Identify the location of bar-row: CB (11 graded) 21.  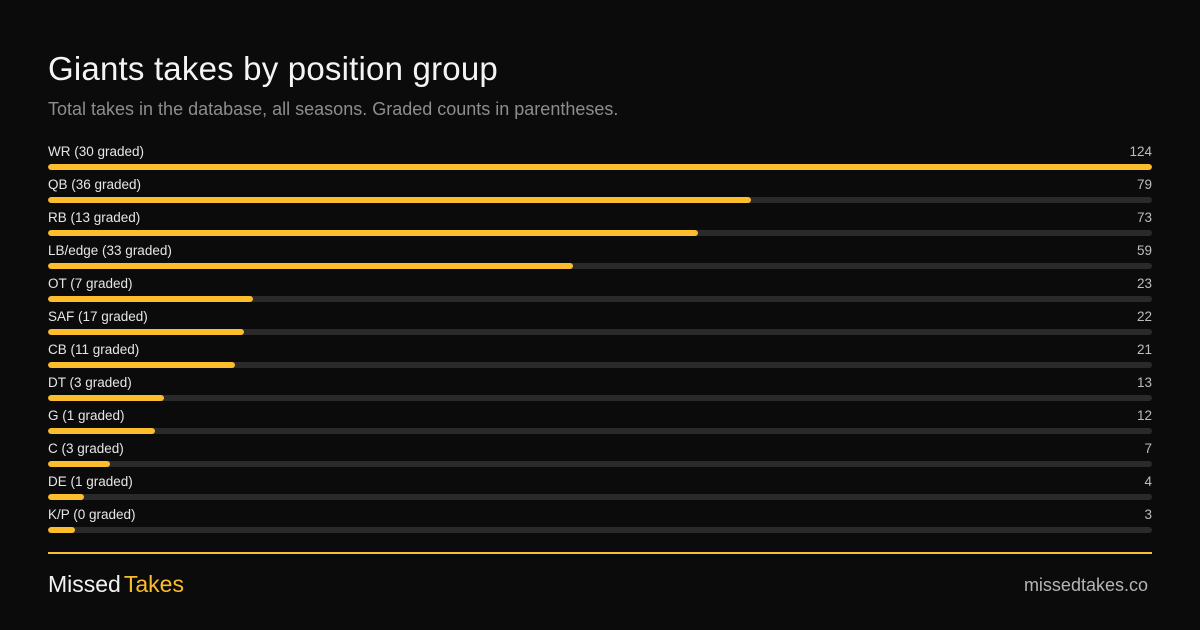
(600, 357).